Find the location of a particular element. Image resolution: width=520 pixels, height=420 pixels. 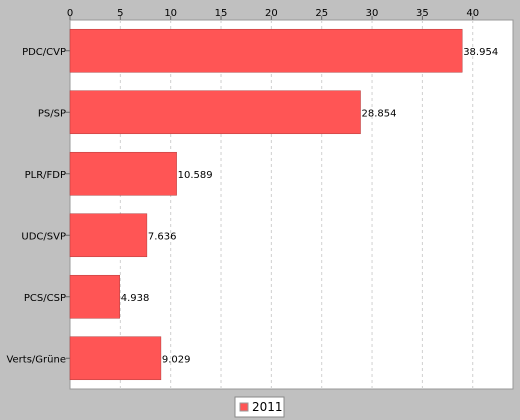

x-tick-label: 40 is located at coordinates (472, 13).